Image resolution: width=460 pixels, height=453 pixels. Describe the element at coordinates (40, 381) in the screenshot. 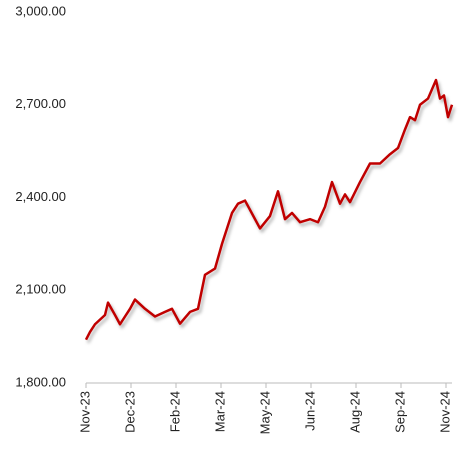

I see `y-tick-label: 1,800.00` at that location.